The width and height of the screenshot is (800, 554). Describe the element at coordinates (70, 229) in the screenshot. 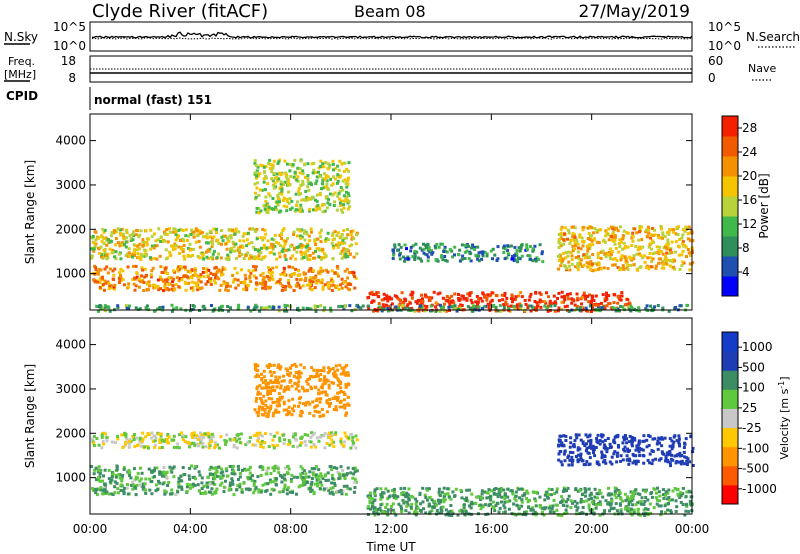

I see `y-tick-label: 2000` at that location.